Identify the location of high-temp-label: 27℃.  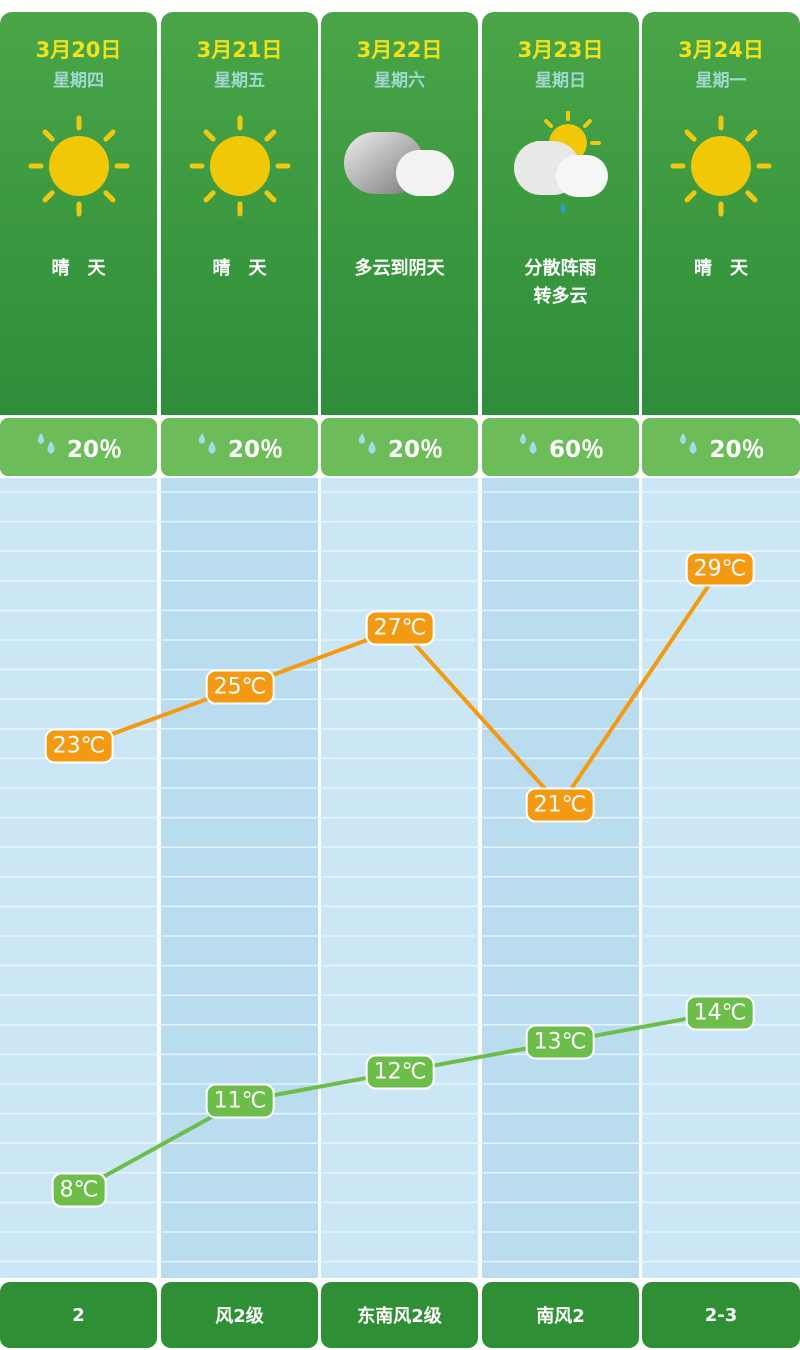
(400, 628).